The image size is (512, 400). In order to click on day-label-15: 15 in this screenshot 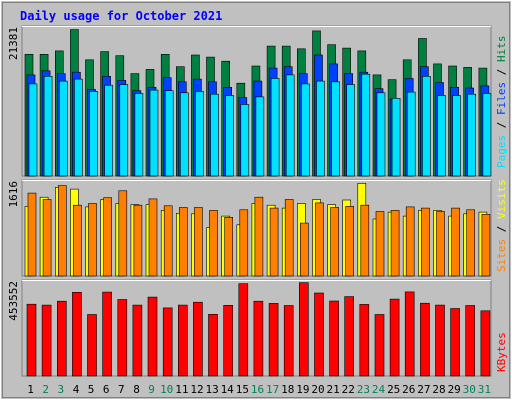, I will do `click(242, 389)`.